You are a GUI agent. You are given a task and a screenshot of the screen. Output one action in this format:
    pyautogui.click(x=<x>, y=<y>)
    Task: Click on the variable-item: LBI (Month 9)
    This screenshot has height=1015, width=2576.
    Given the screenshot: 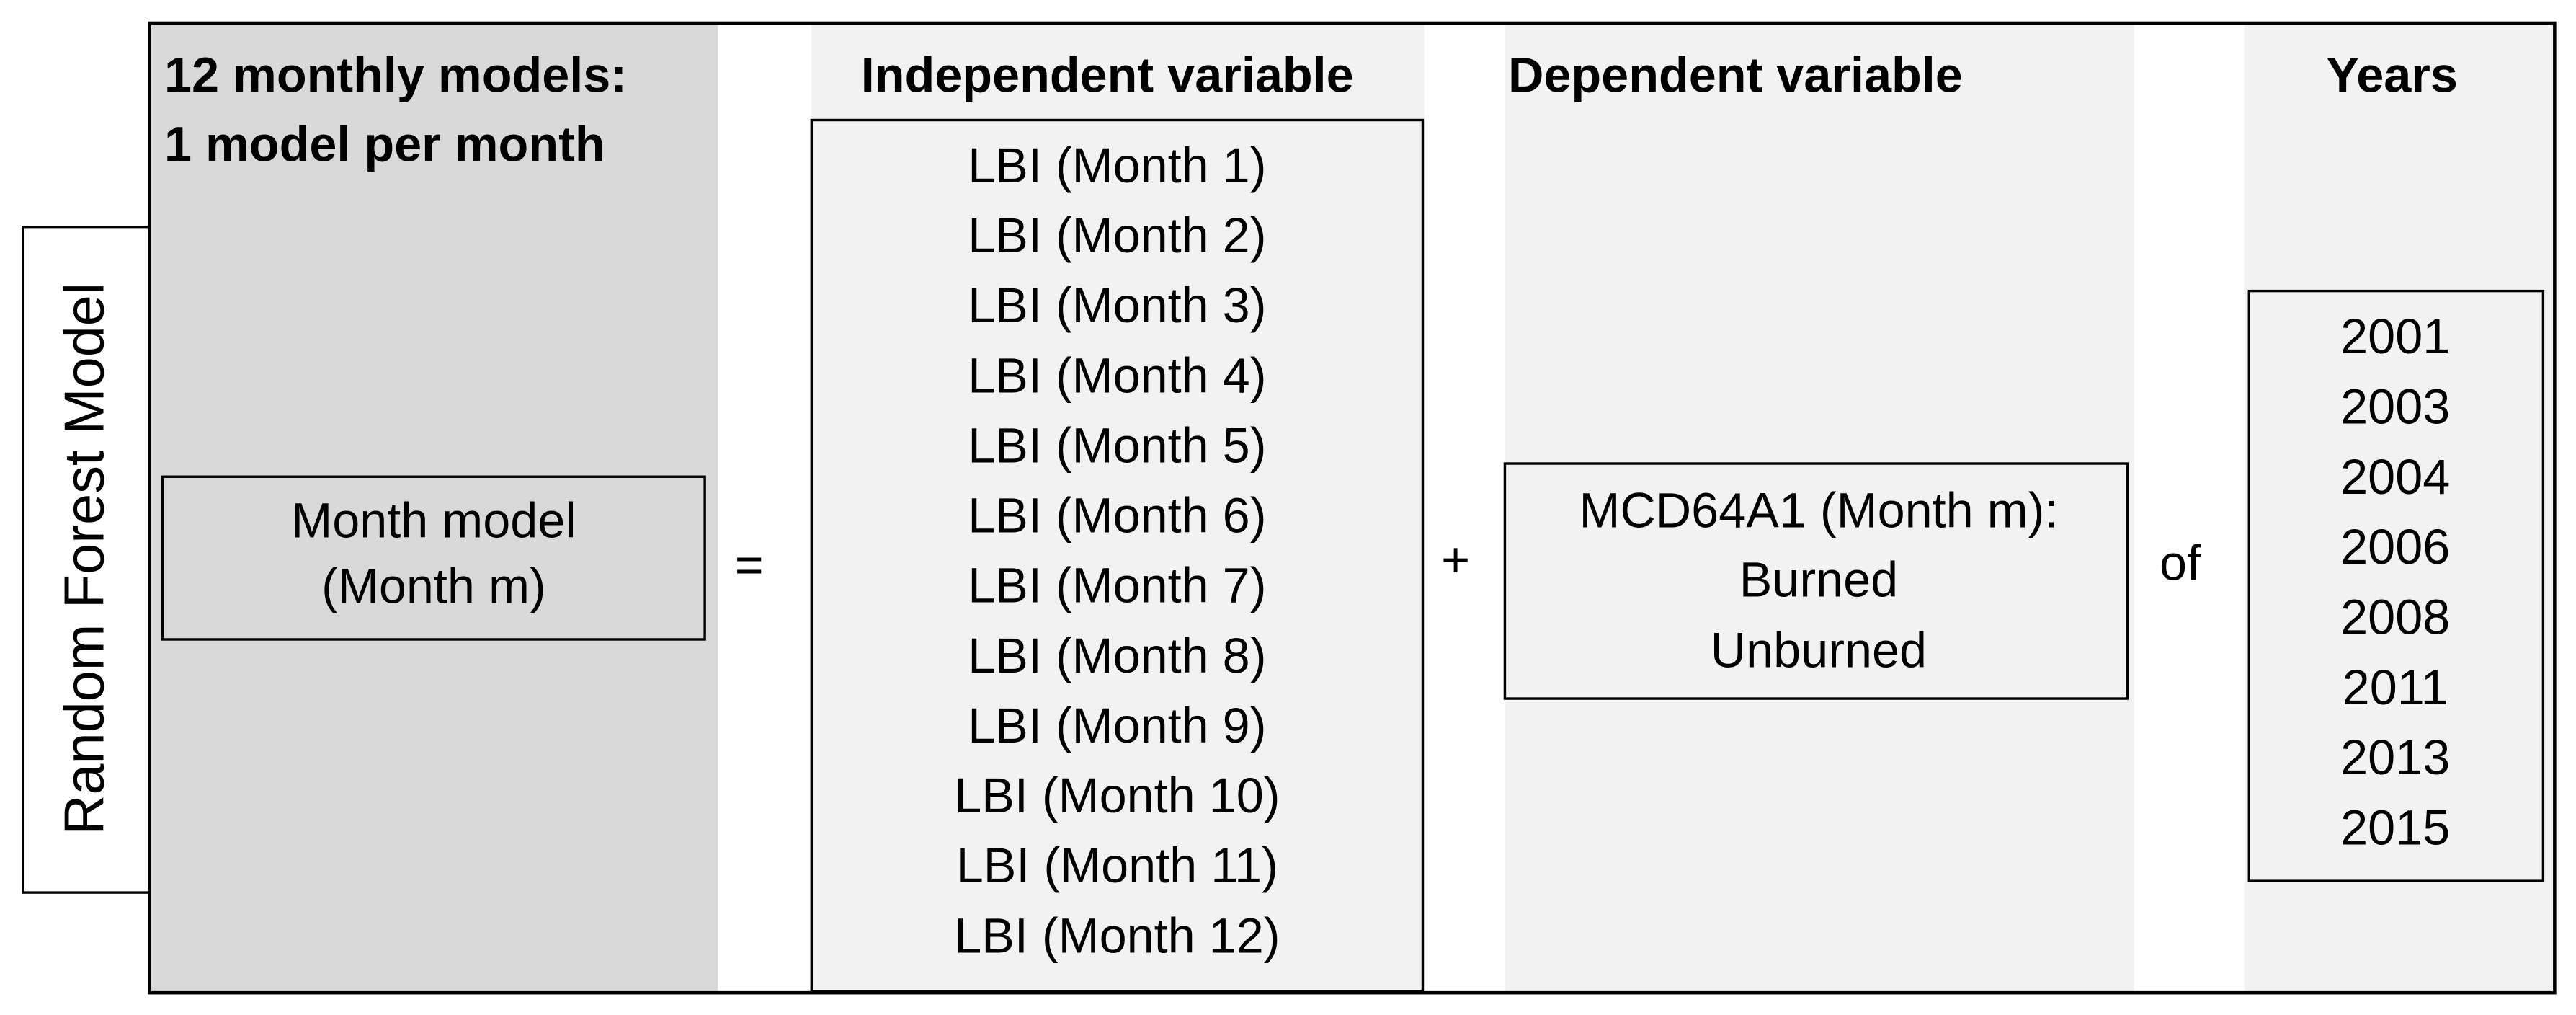 What is the action you would take?
    pyautogui.click(x=1117, y=726)
    